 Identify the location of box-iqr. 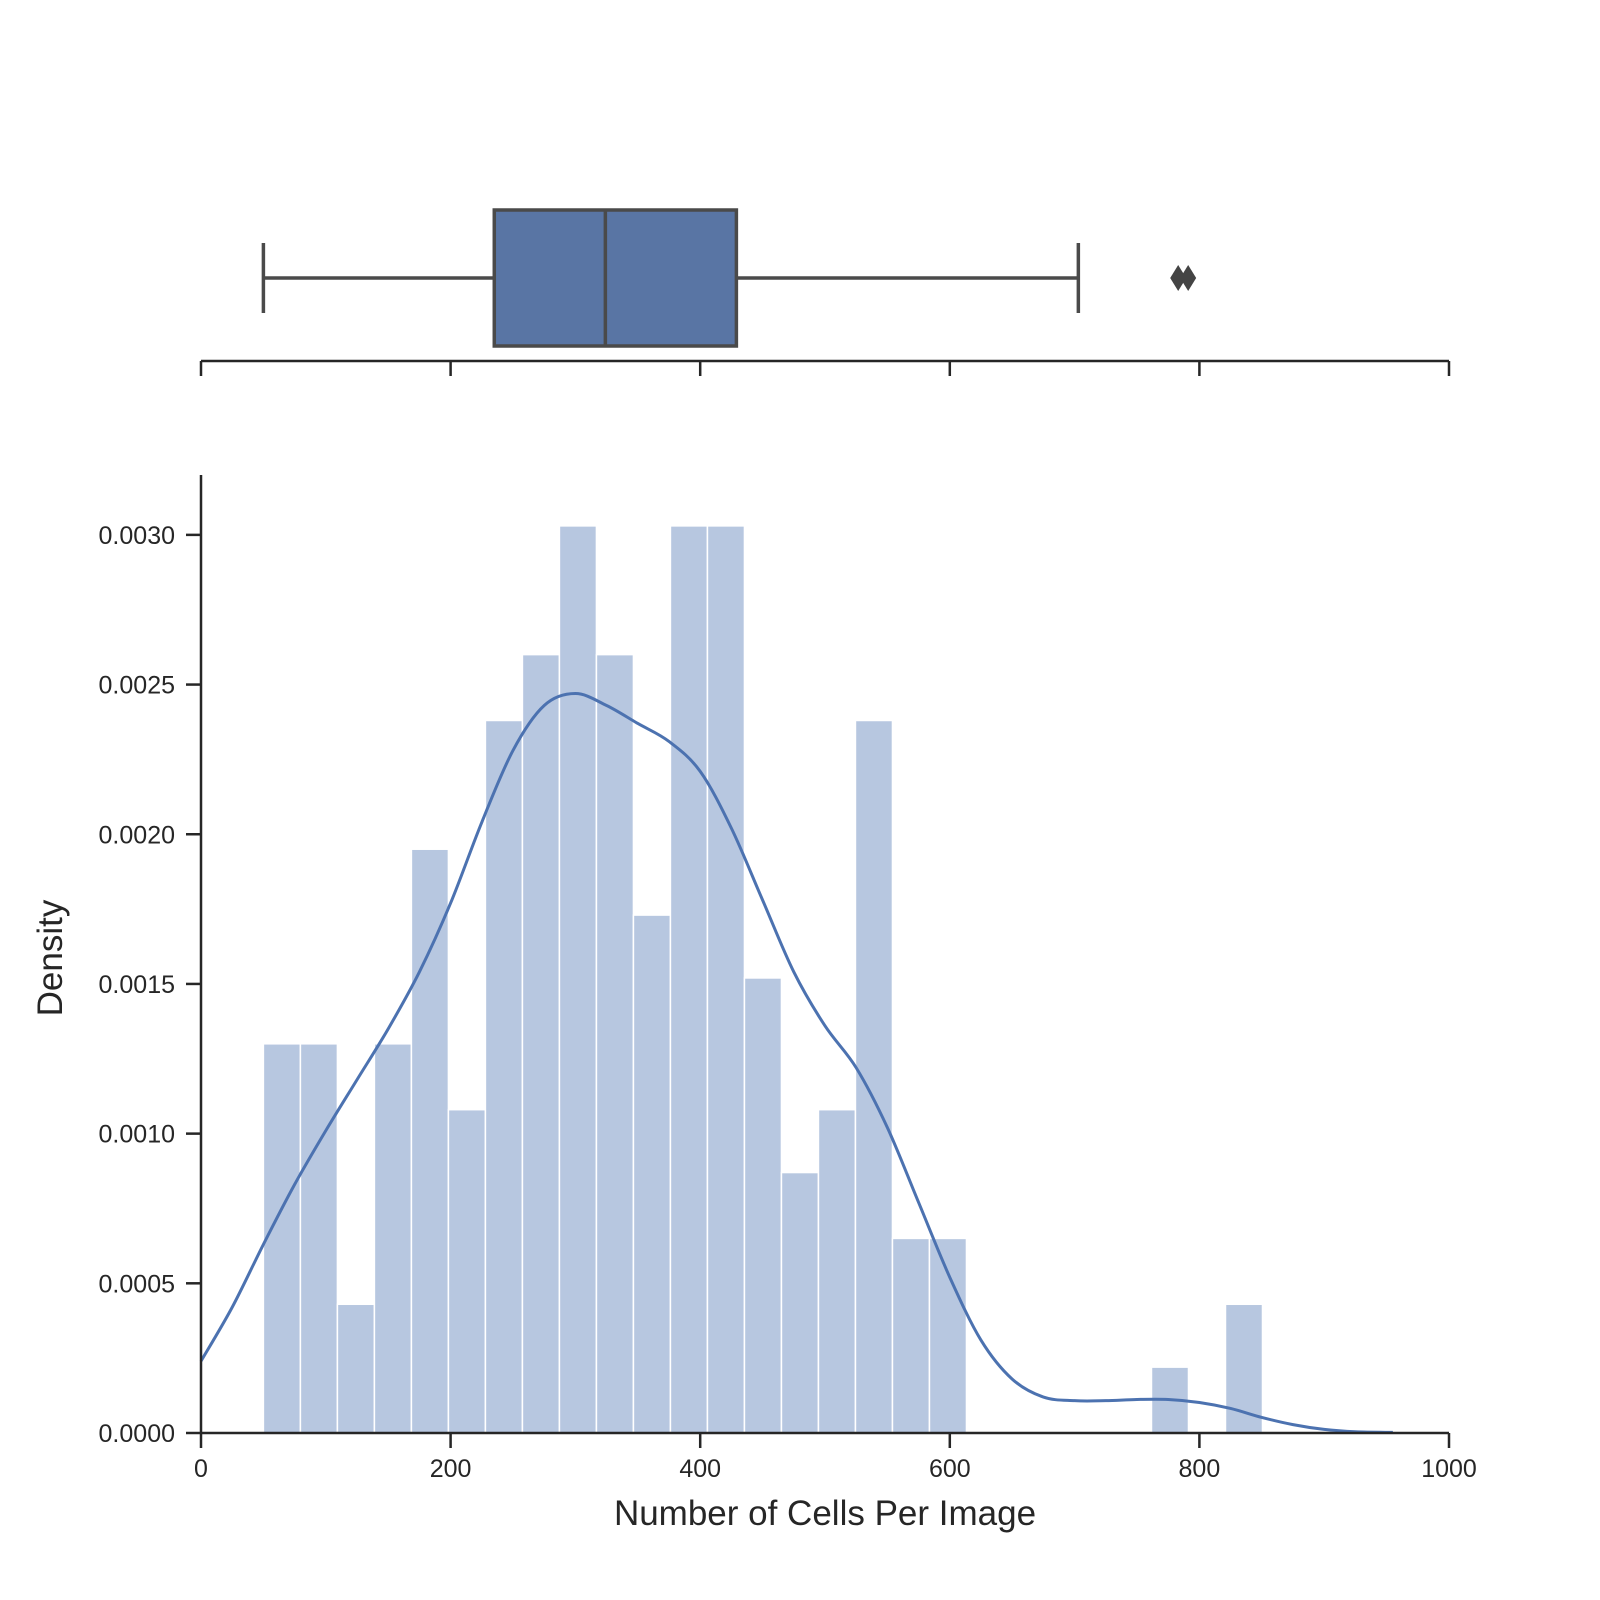
(615, 278).